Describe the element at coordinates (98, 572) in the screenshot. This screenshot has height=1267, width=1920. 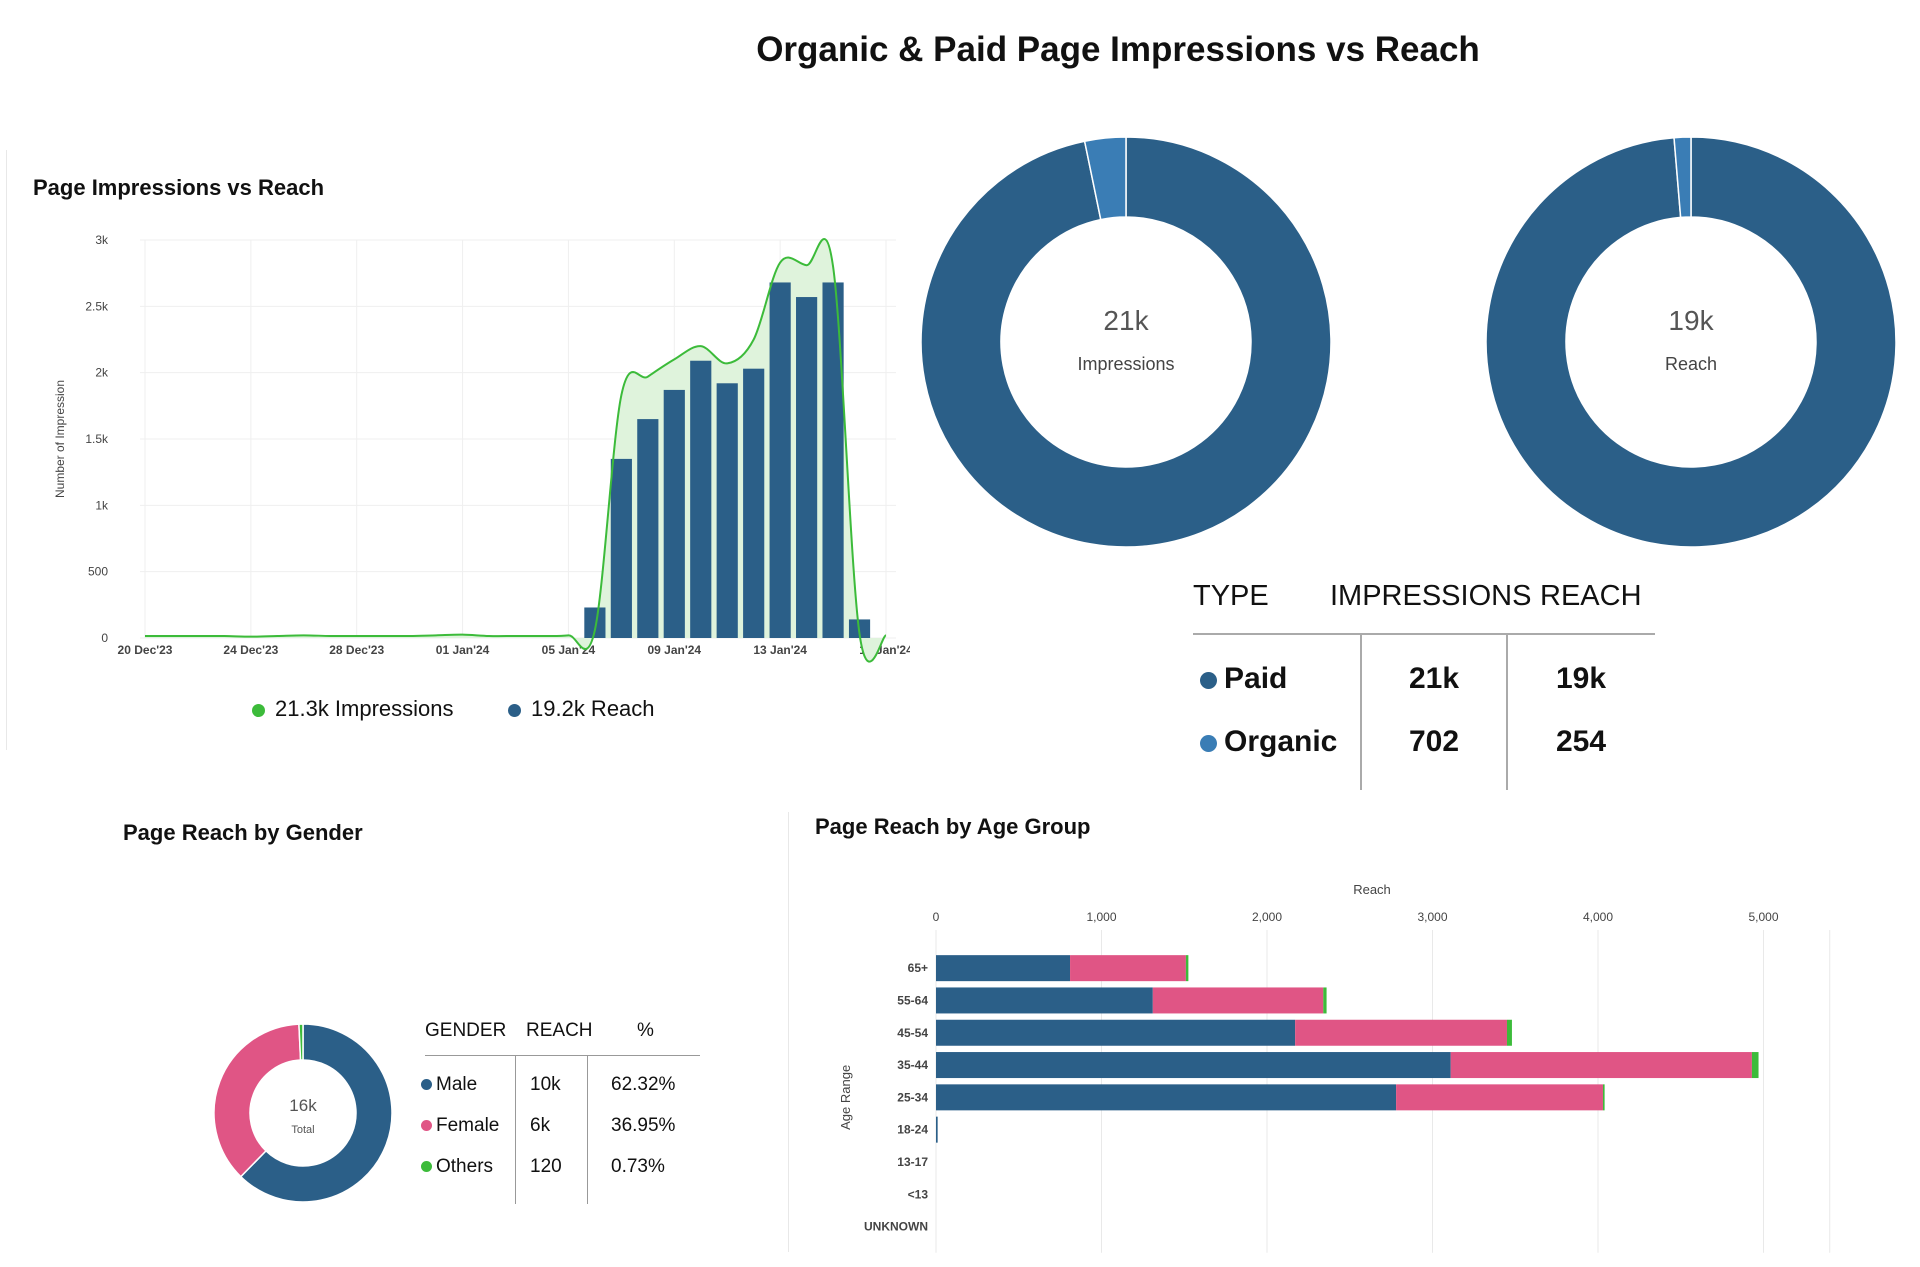
I see `y-tick-label: 500` at that location.